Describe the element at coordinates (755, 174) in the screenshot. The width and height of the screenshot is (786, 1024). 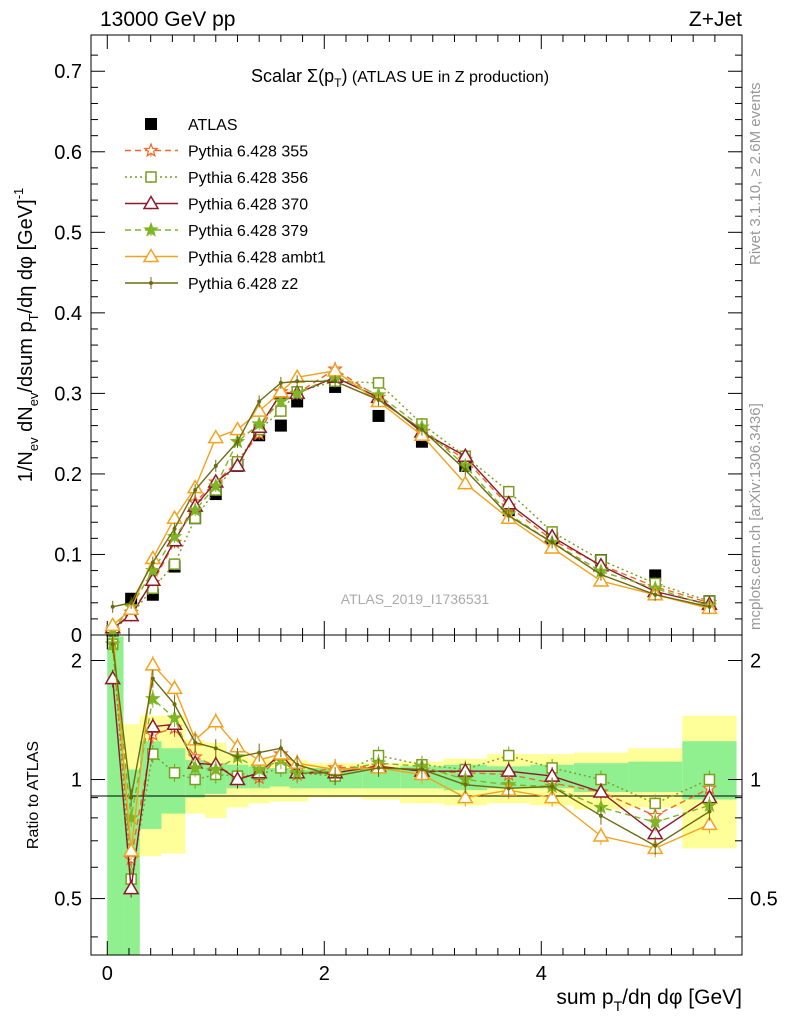
I see `rivet-label: Rivet 3.1.10, ≥ 2.6M events` at that location.